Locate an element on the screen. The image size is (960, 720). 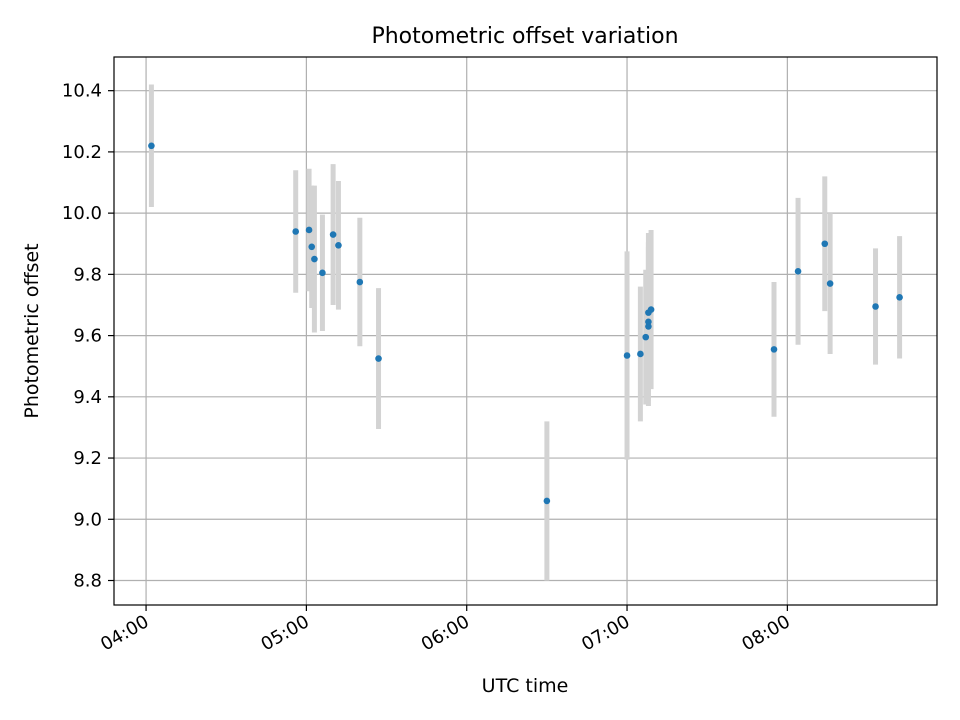
y-tick-label: 9.2 is located at coordinates (87, 458).